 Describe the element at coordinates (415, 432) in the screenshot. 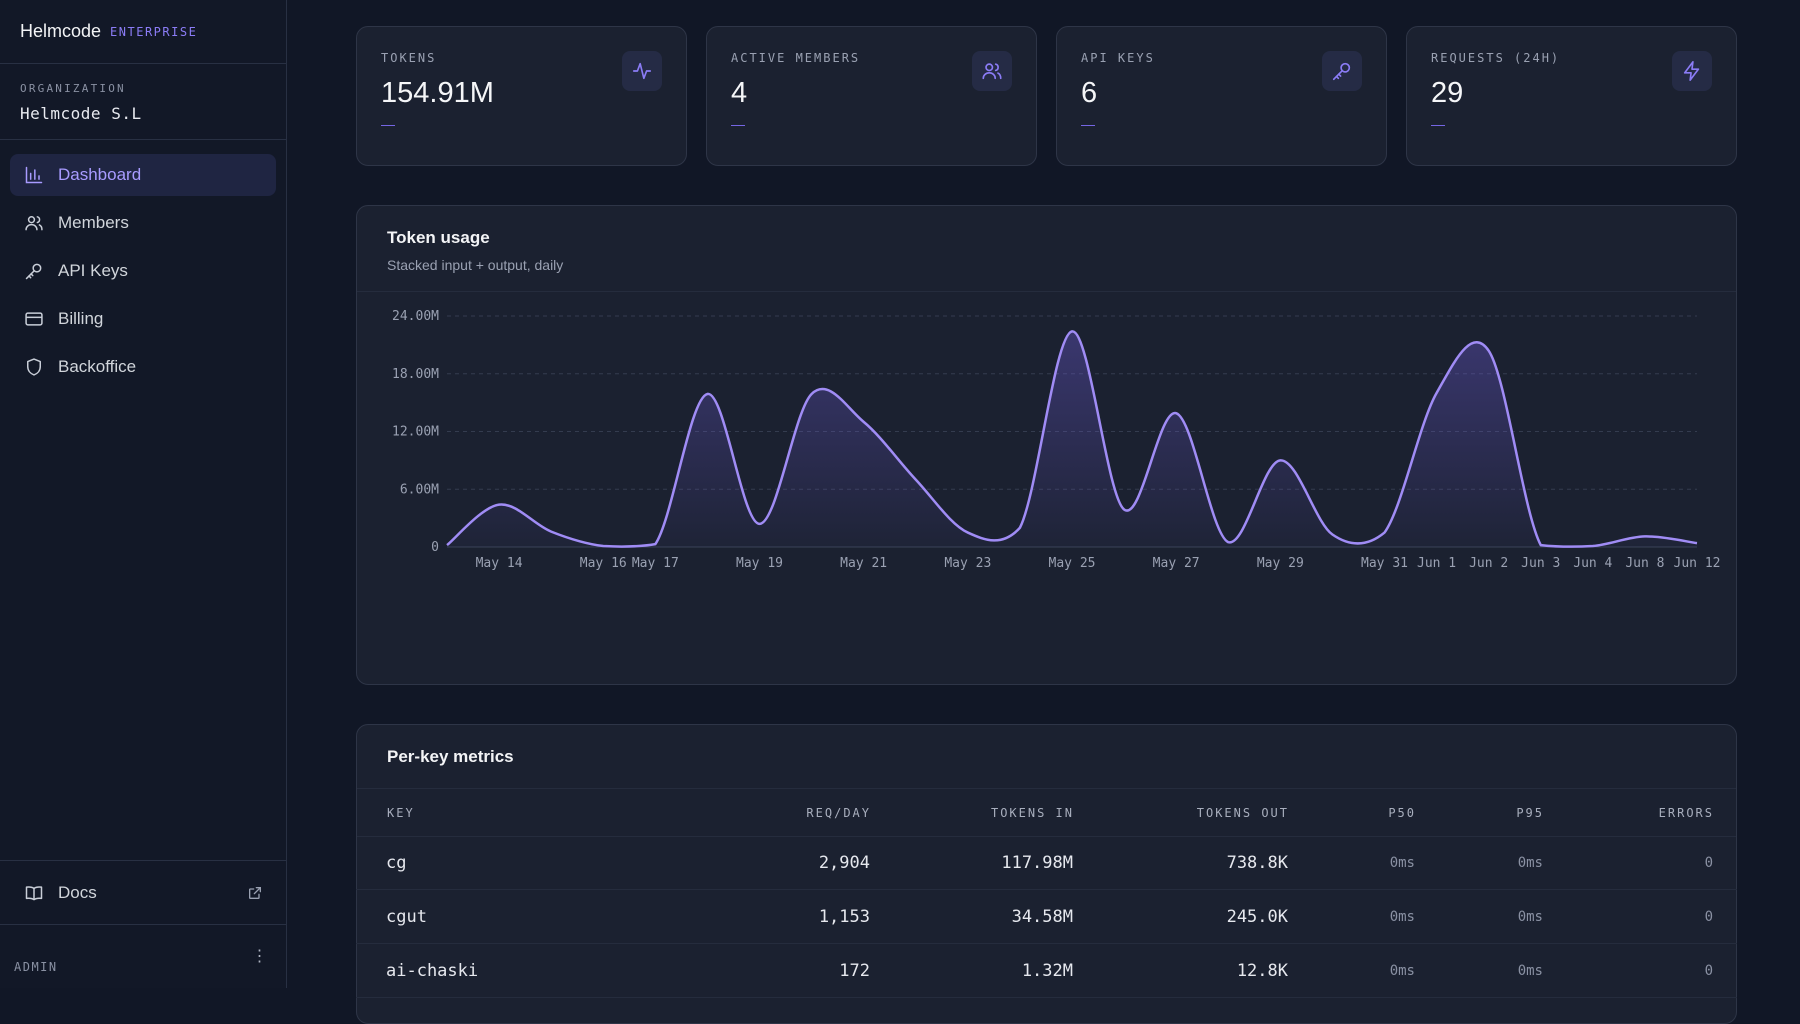

I see `y-tick-label: 12.00M` at that location.